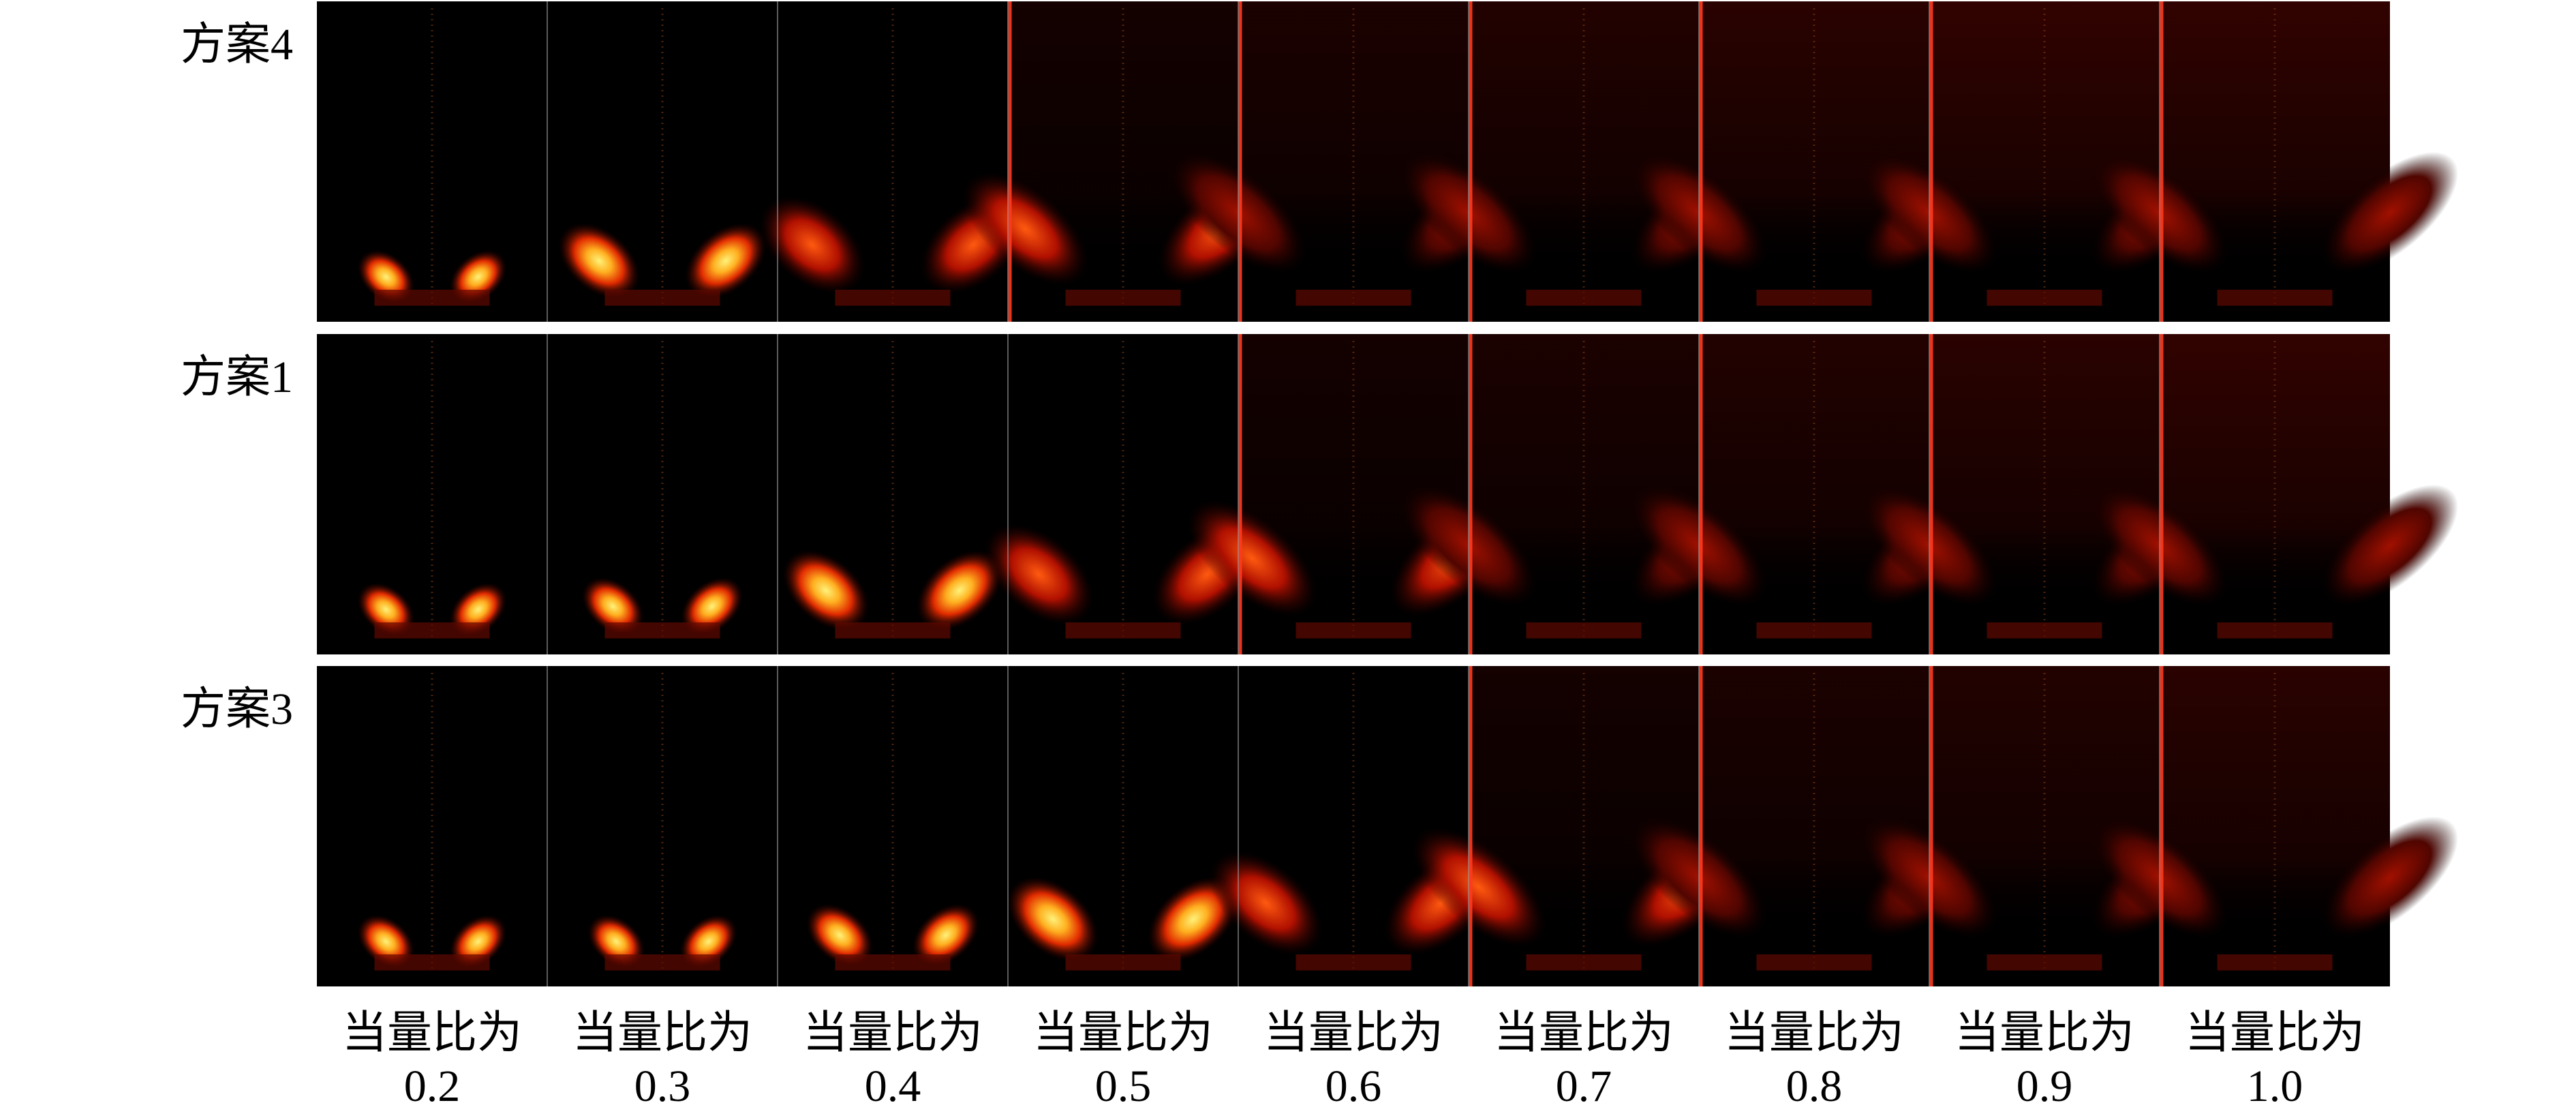  I want to click on row-label: 方案3, so click(237, 709).